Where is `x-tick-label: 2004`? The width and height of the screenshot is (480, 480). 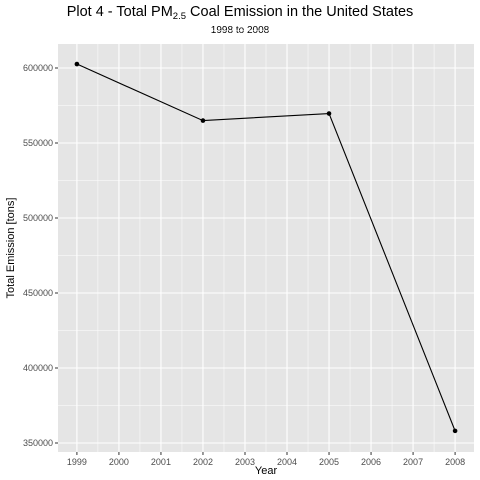
x-tick-label: 2004 is located at coordinates (287, 462).